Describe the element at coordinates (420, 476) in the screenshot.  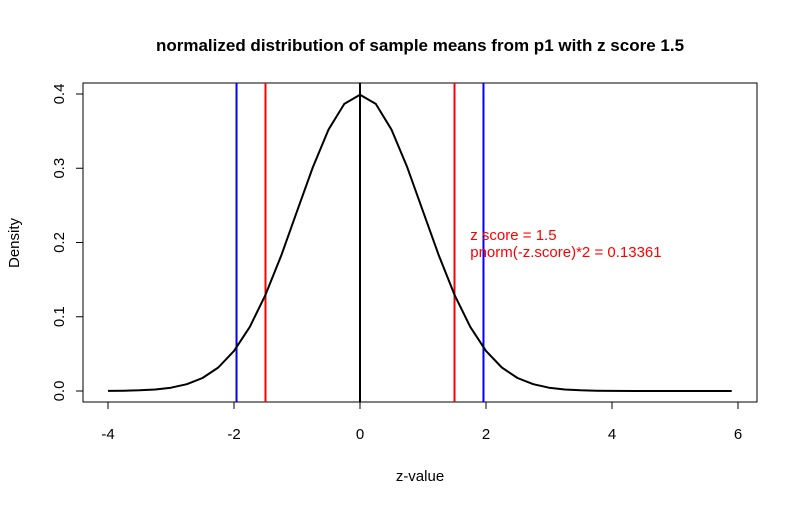
I see `x-axis-label: z-value` at that location.